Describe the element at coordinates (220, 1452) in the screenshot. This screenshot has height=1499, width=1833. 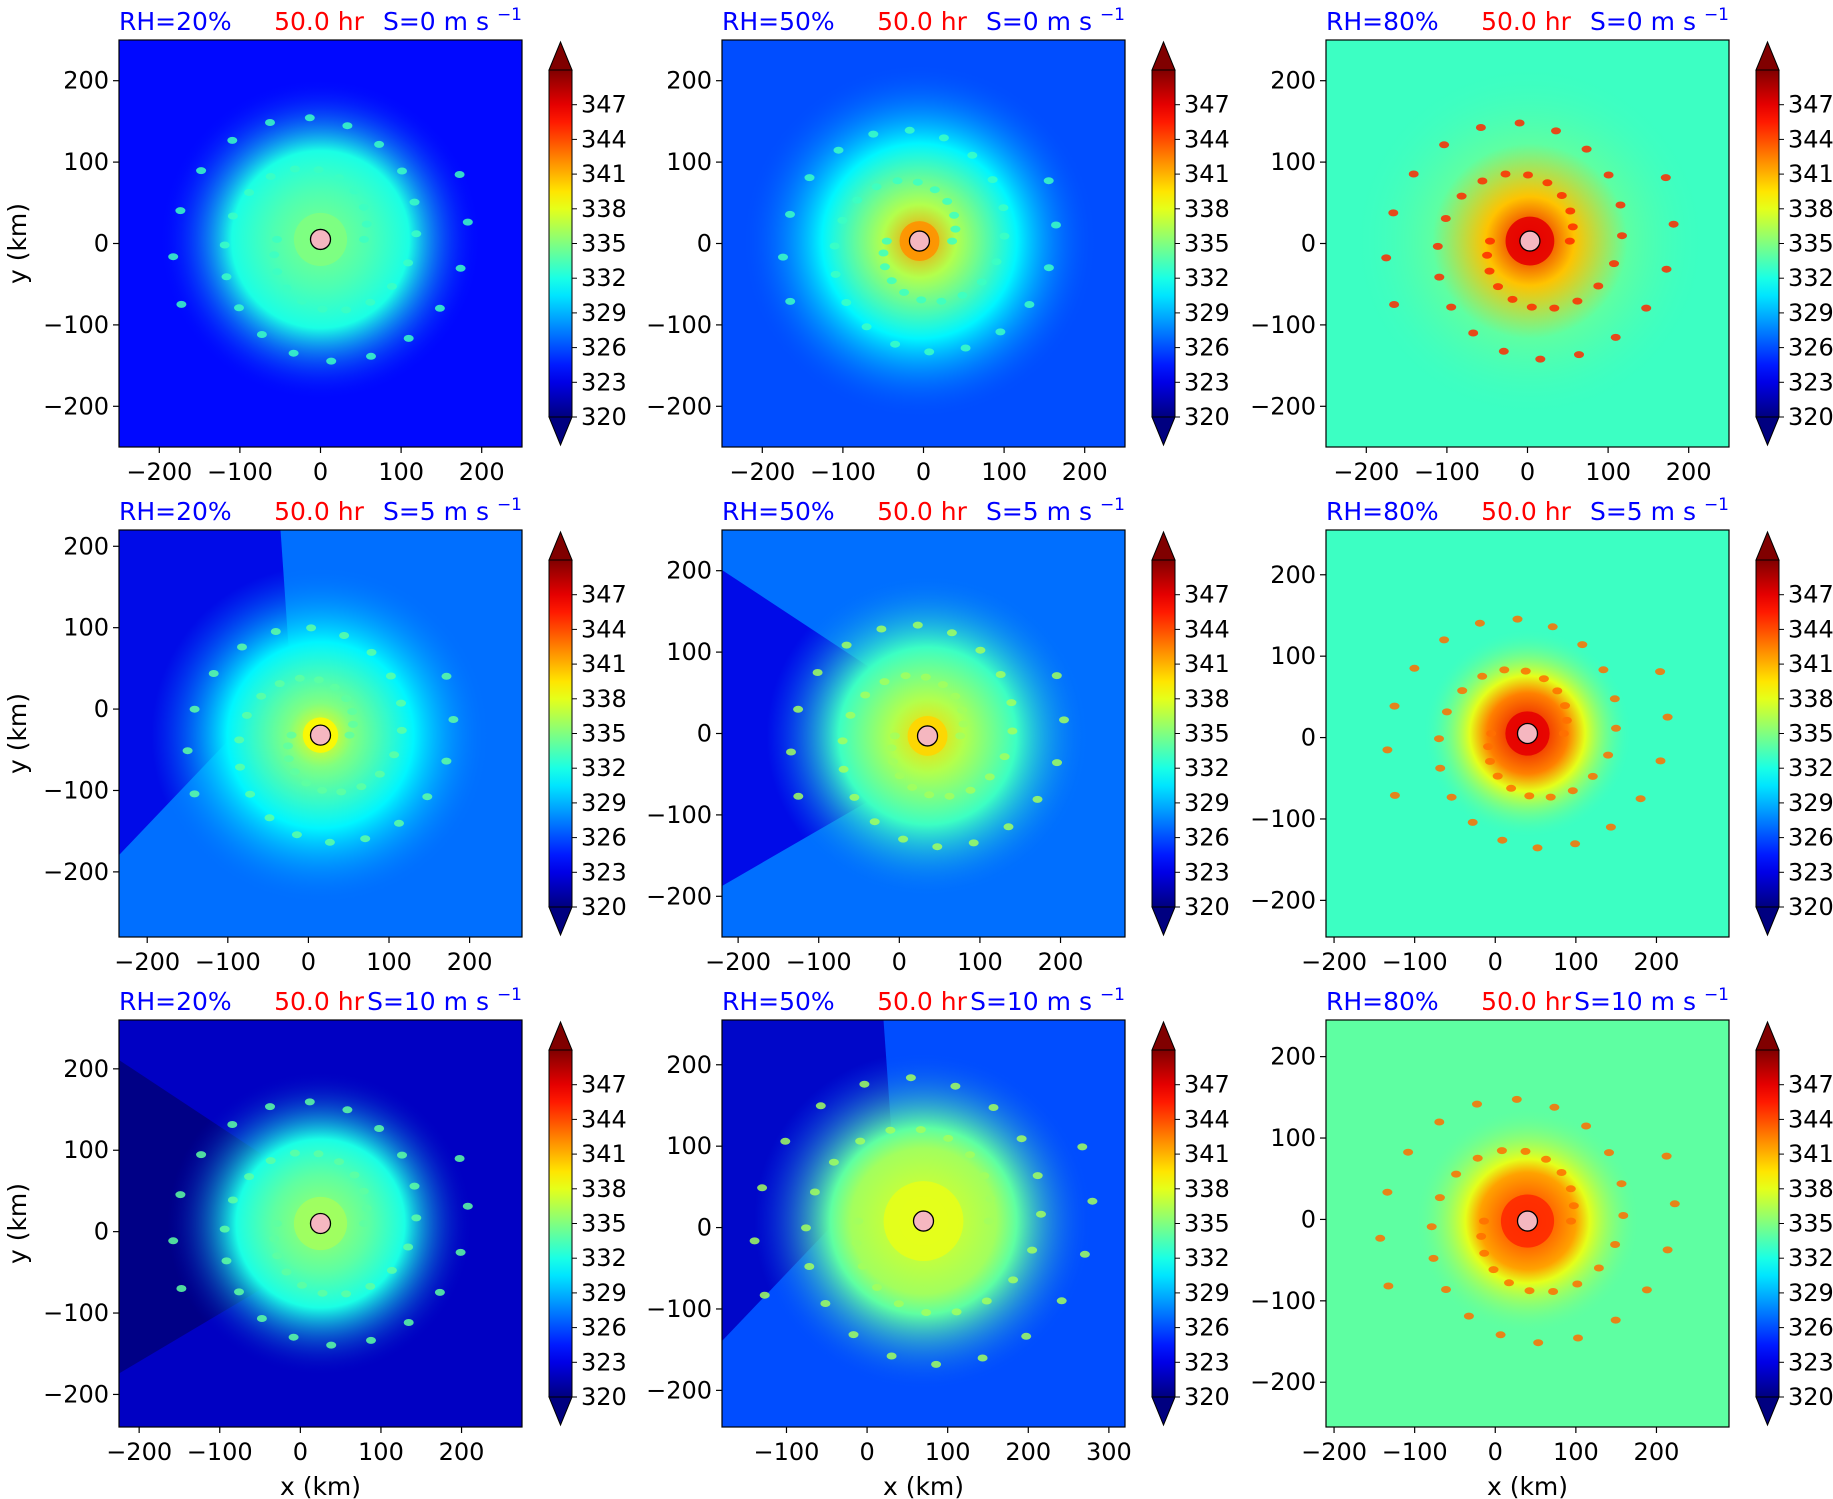
I see `x-tick-label: −100` at that location.